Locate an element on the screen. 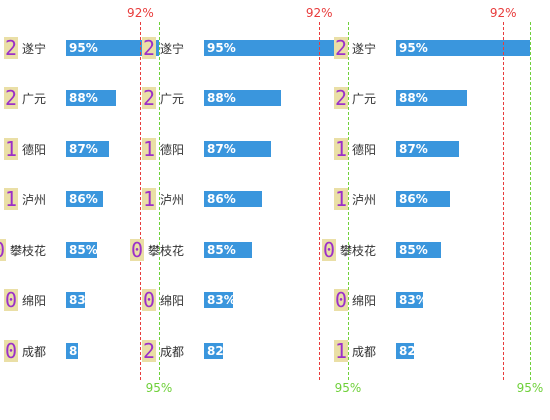 Image resolution: width=550 pixels, height=420 pixels. category-row: 1 成都 is located at coordinates (354, 351).